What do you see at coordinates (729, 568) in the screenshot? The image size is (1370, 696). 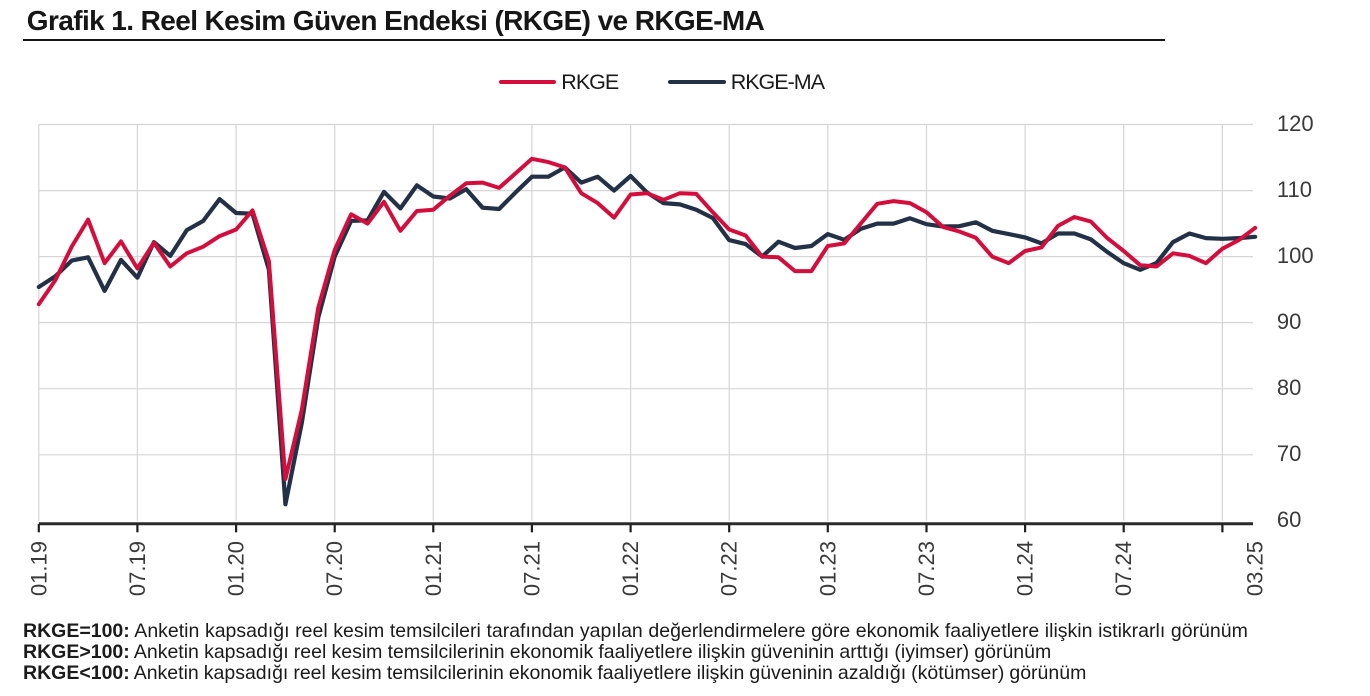 I see `svg-text: 07.22` at bounding box center [729, 568].